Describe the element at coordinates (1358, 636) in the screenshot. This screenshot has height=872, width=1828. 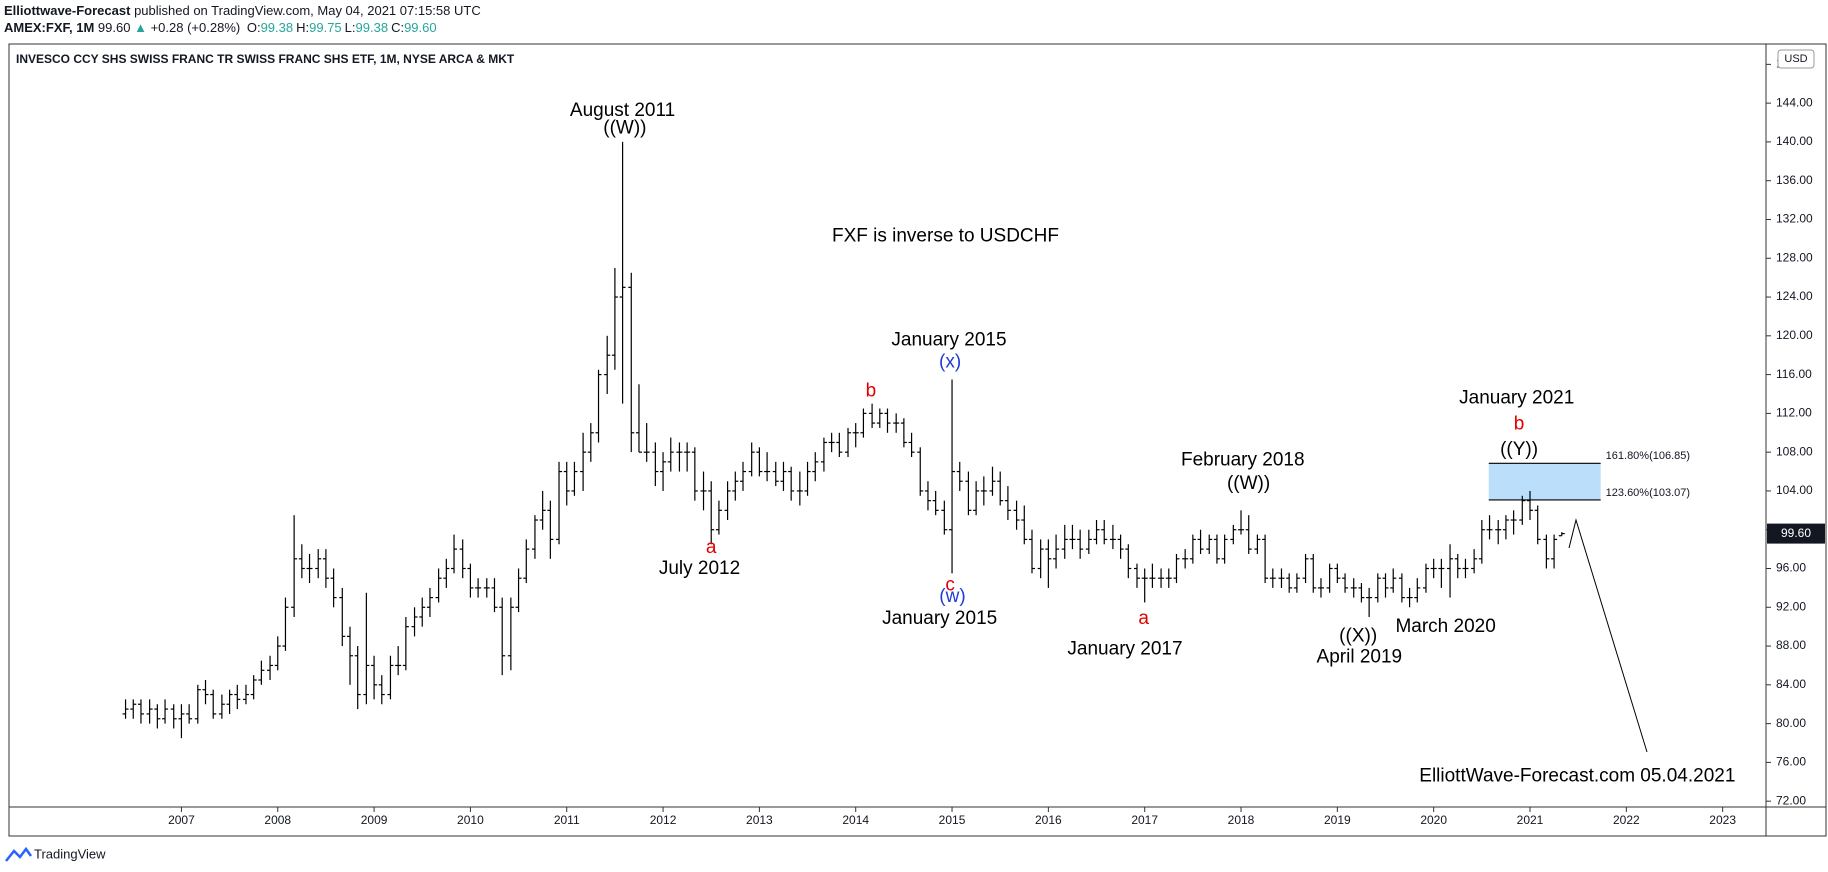
I see `annotation: ((X))` at that location.